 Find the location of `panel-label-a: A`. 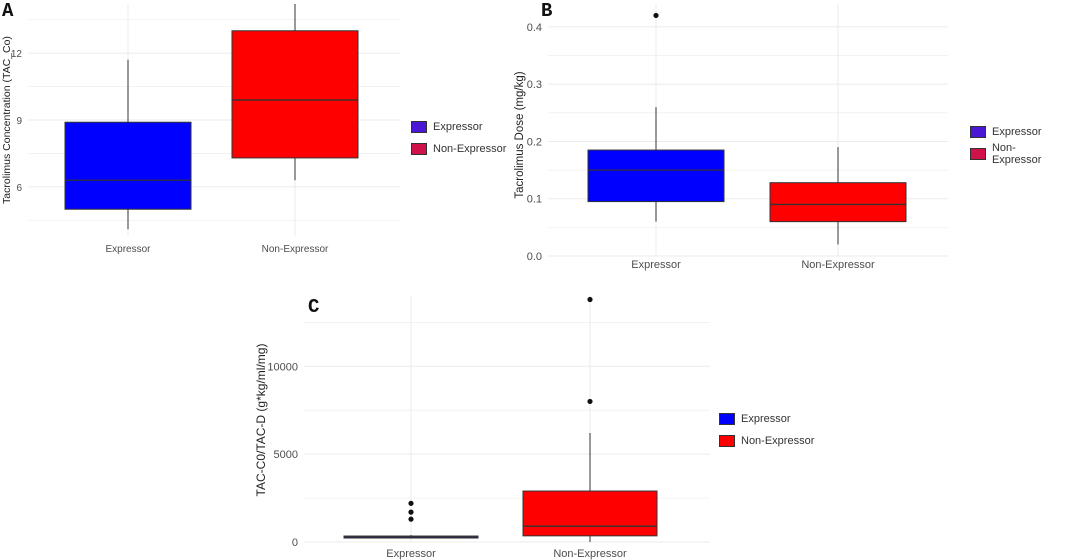

panel-label-a: A is located at coordinates (8, 11).